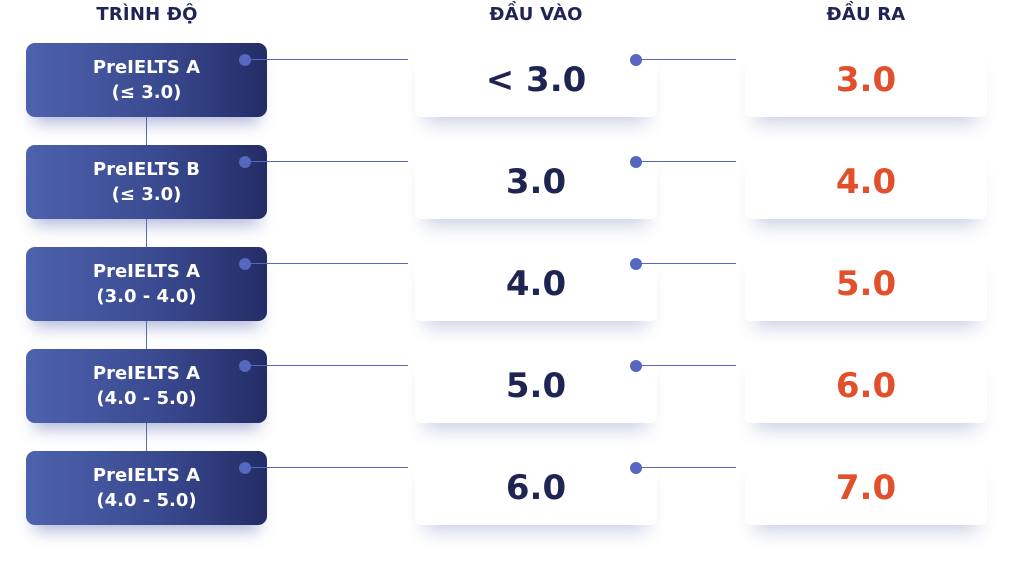 This screenshot has height=566, width=1012. I want to click on level-box: PreIELTS A (3.0 - 4.0), so click(146, 284).